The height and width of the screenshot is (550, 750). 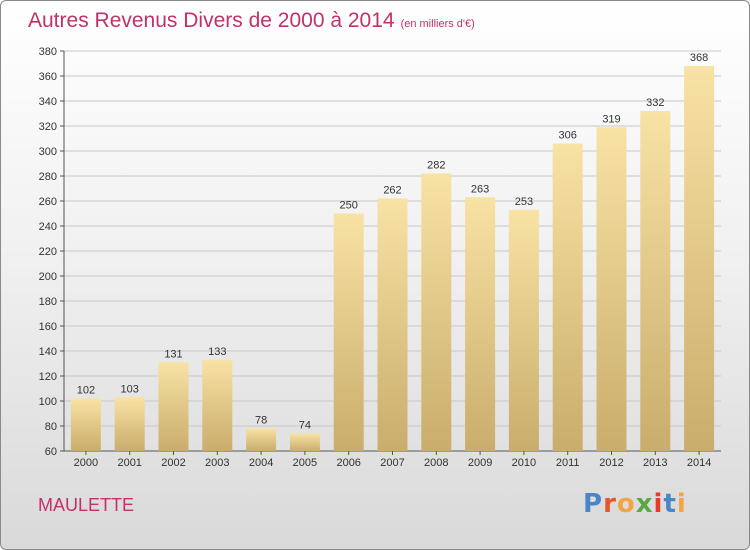 What do you see at coordinates (699, 58) in the screenshot?
I see `data-label: 368` at bounding box center [699, 58].